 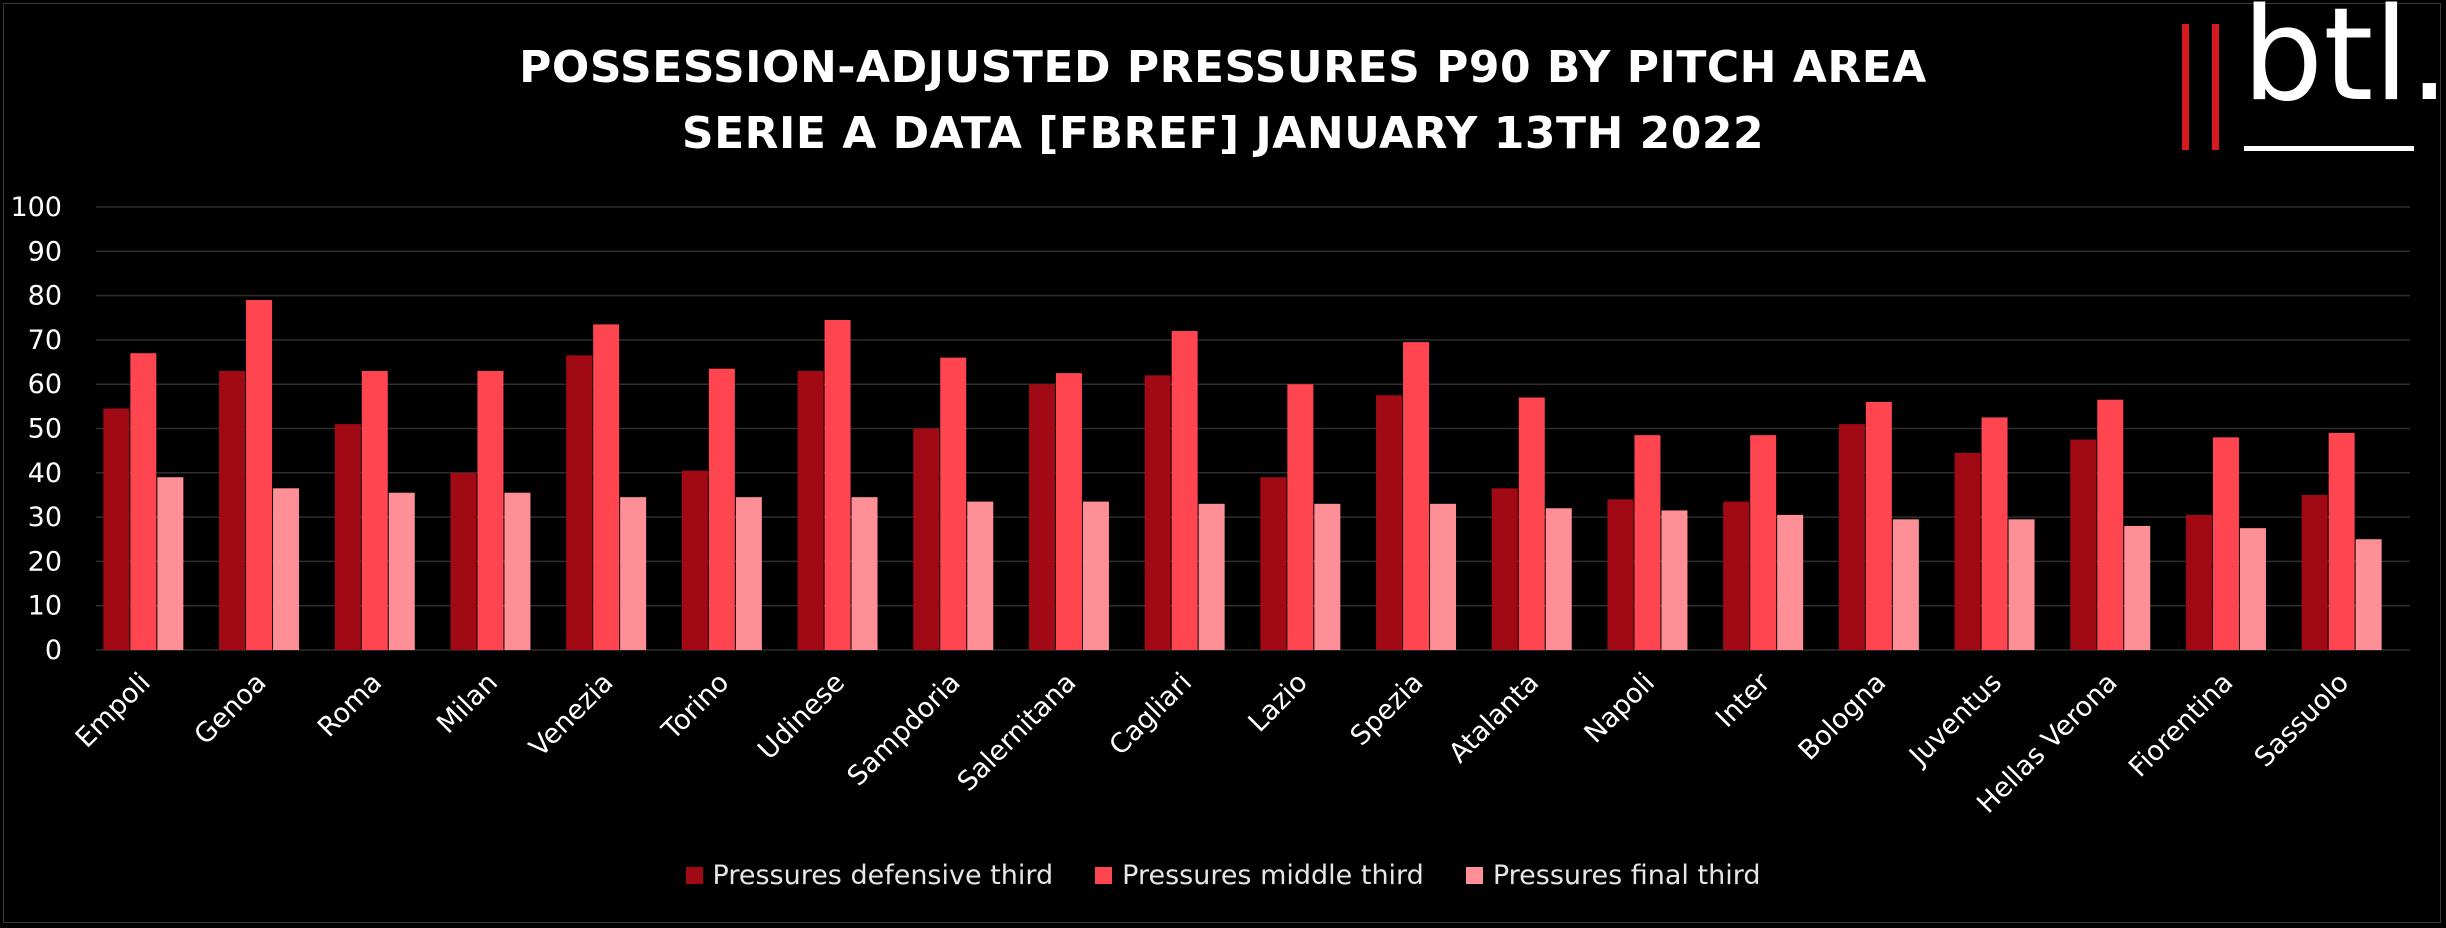 I want to click on y-tick-label: 90, so click(x=45, y=251).